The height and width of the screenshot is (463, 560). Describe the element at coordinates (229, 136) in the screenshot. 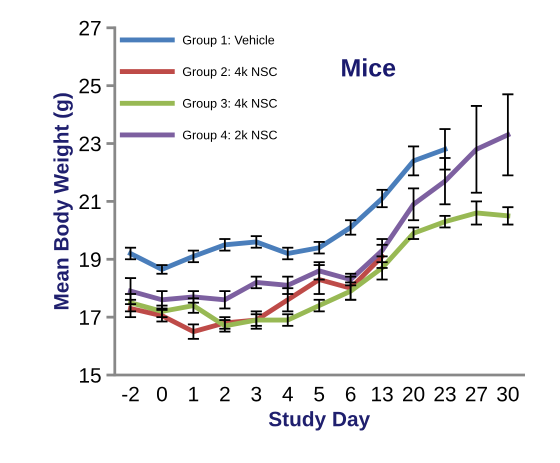

I see `legend-label: Group 4: 2k NSC` at that location.